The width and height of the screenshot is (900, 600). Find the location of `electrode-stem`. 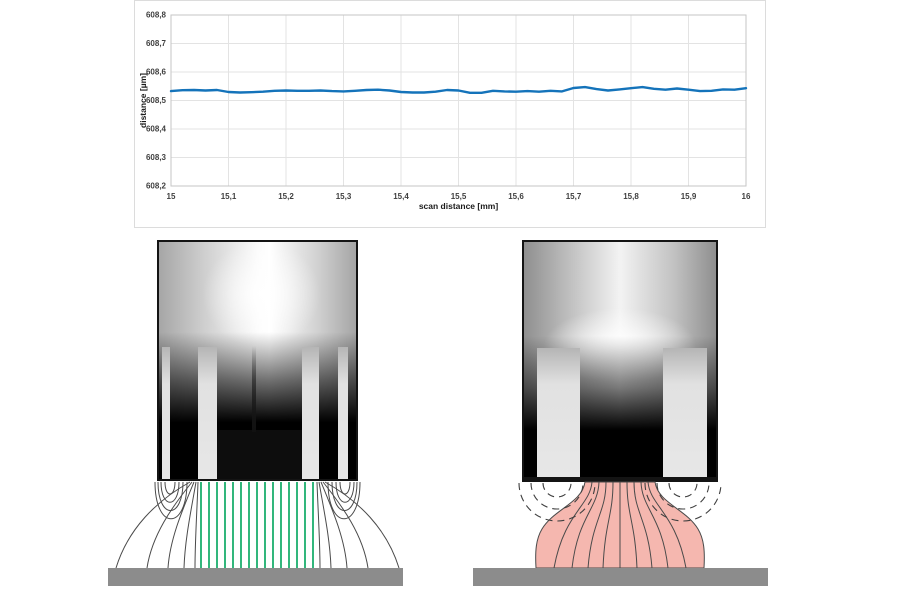

electrode-stem is located at coordinates (254, 389).